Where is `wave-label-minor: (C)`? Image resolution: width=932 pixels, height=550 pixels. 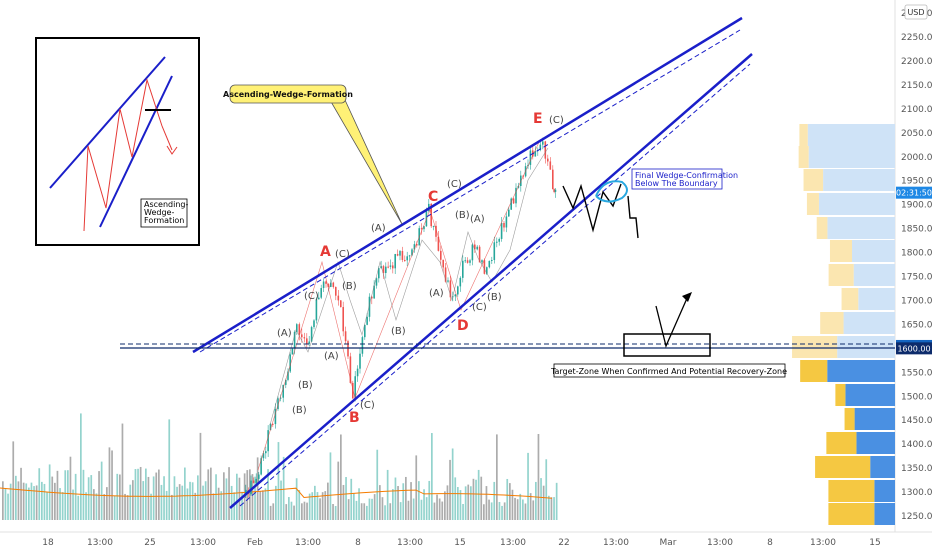 wave-label-minor: (C) is located at coordinates (556, 120).